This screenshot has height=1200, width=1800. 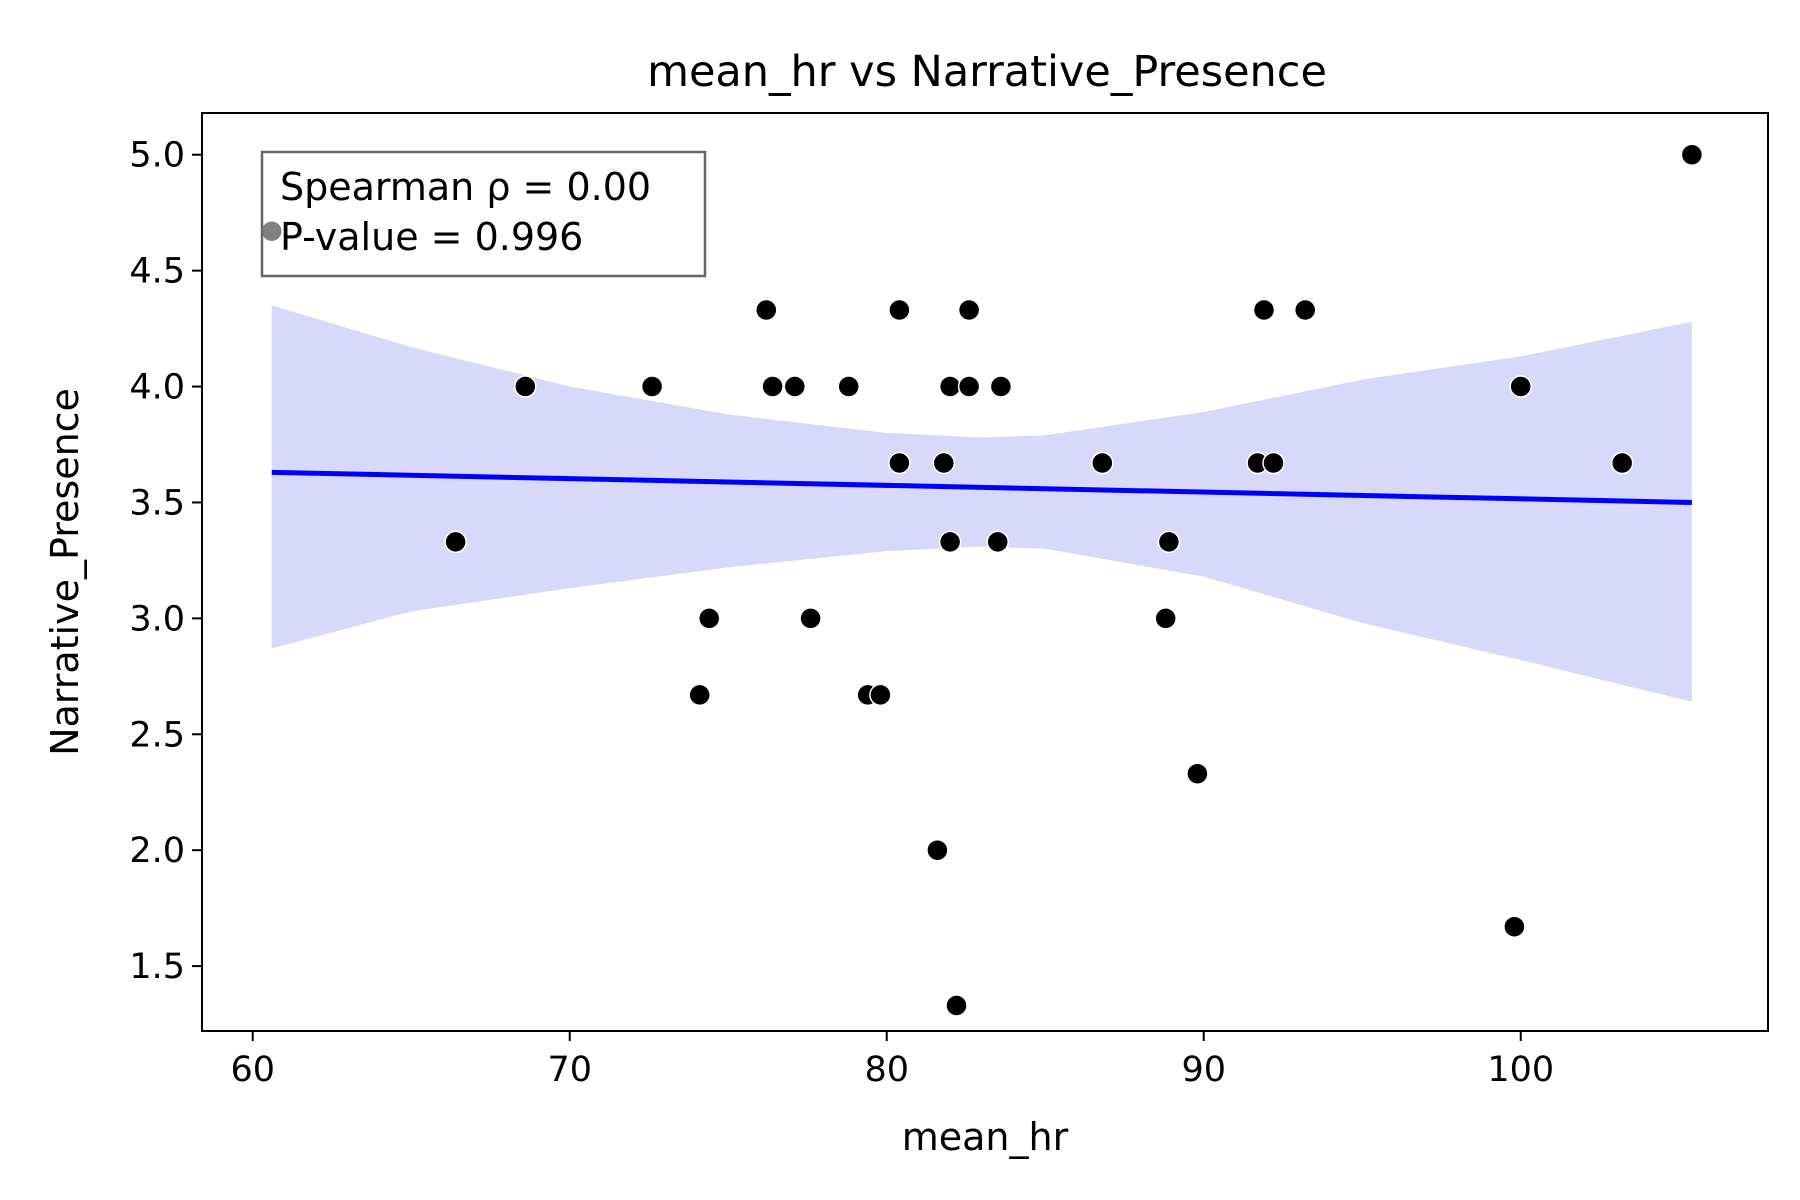 What do you see at coordinates (165, 561) in the screenshot?
I see `y-axis-ticks: 1.5 2.0 2.5 3.0 3.5 4.0 4.5 5.0` at bounding box center [165, 561].